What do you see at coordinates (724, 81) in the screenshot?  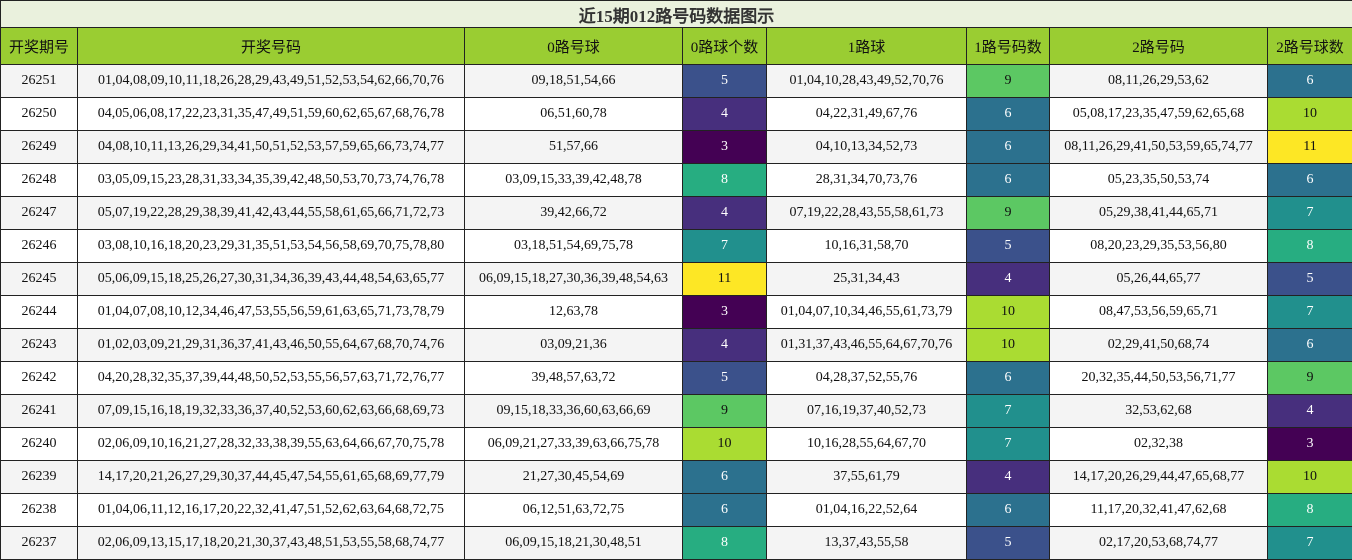 I see `cell-route0-count: 5` at bounding box center [724, 81].